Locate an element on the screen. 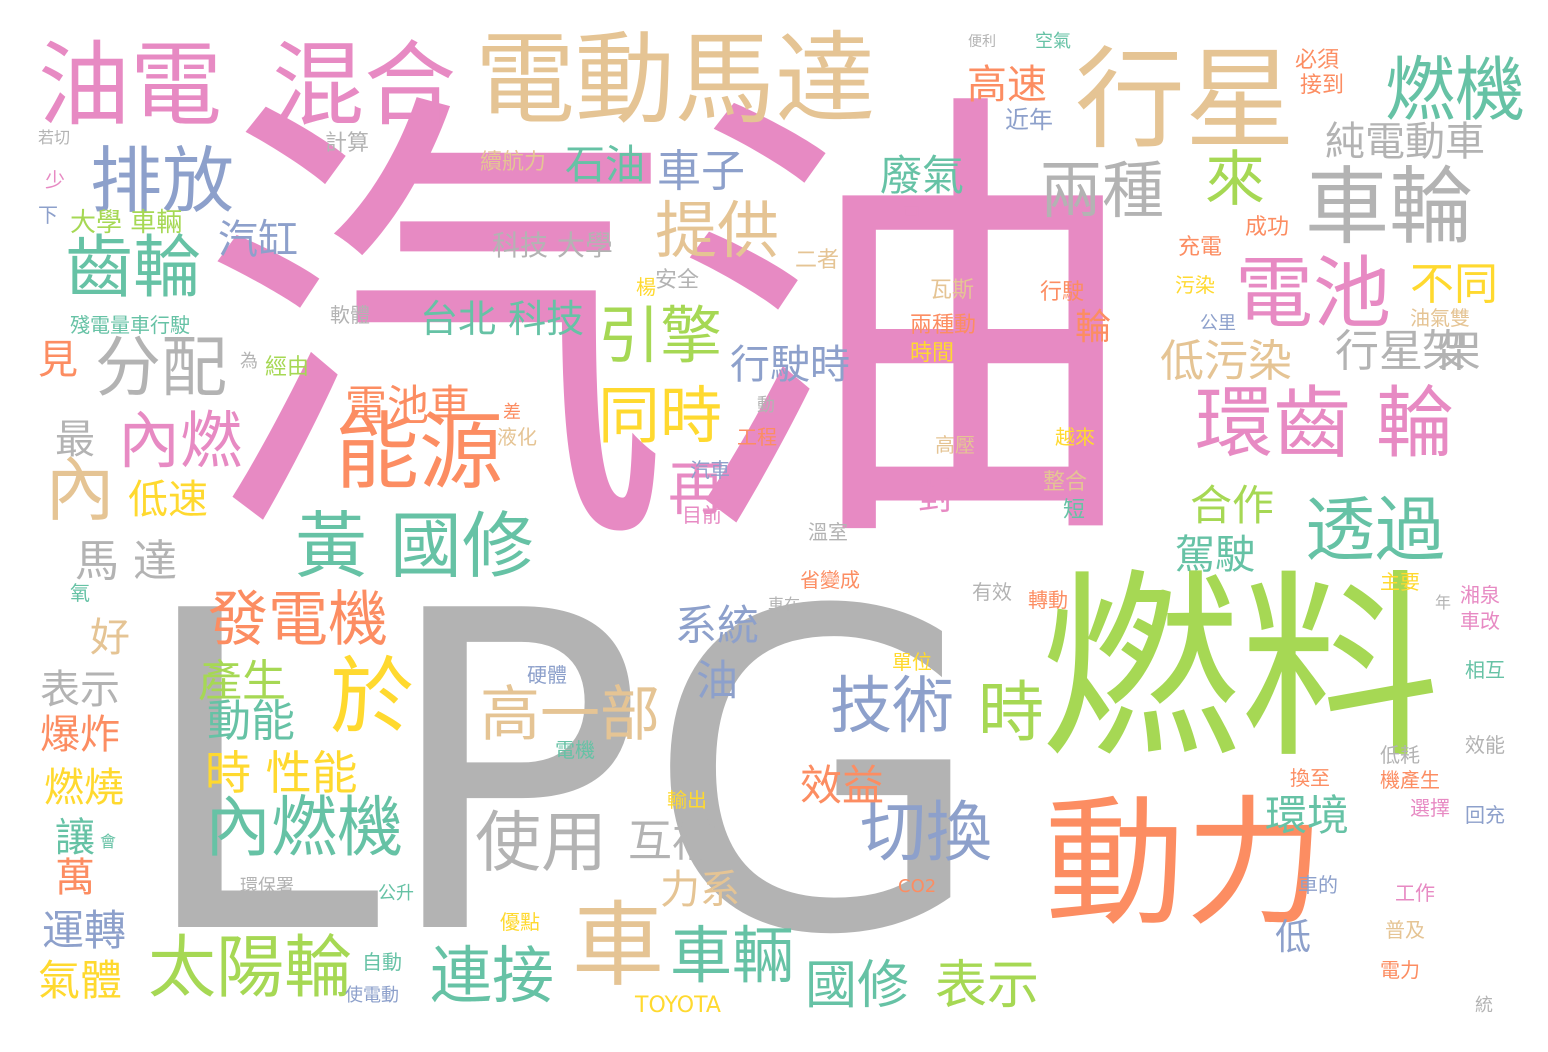  word-12: 排放 is located at coordinates (162, 181).